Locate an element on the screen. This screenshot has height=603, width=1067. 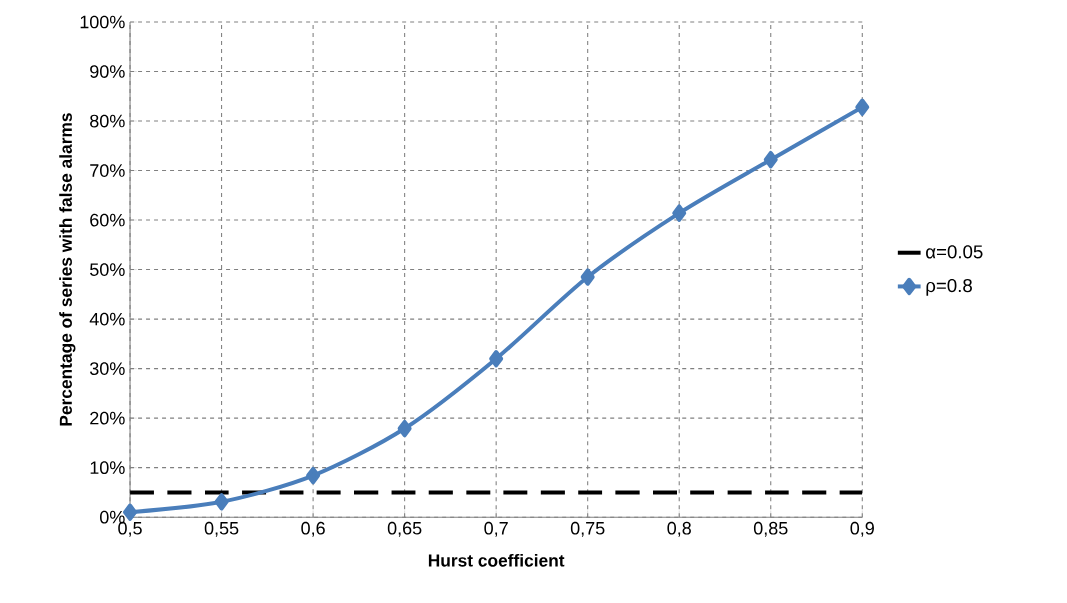
legend-label: α=0.05 is located at coordinates (954, 252).